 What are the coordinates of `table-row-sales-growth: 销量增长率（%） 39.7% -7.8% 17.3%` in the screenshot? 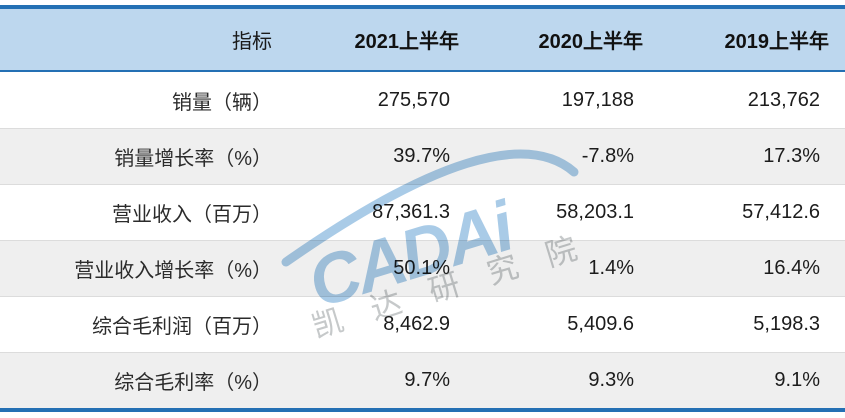 It's located at (422, 156).